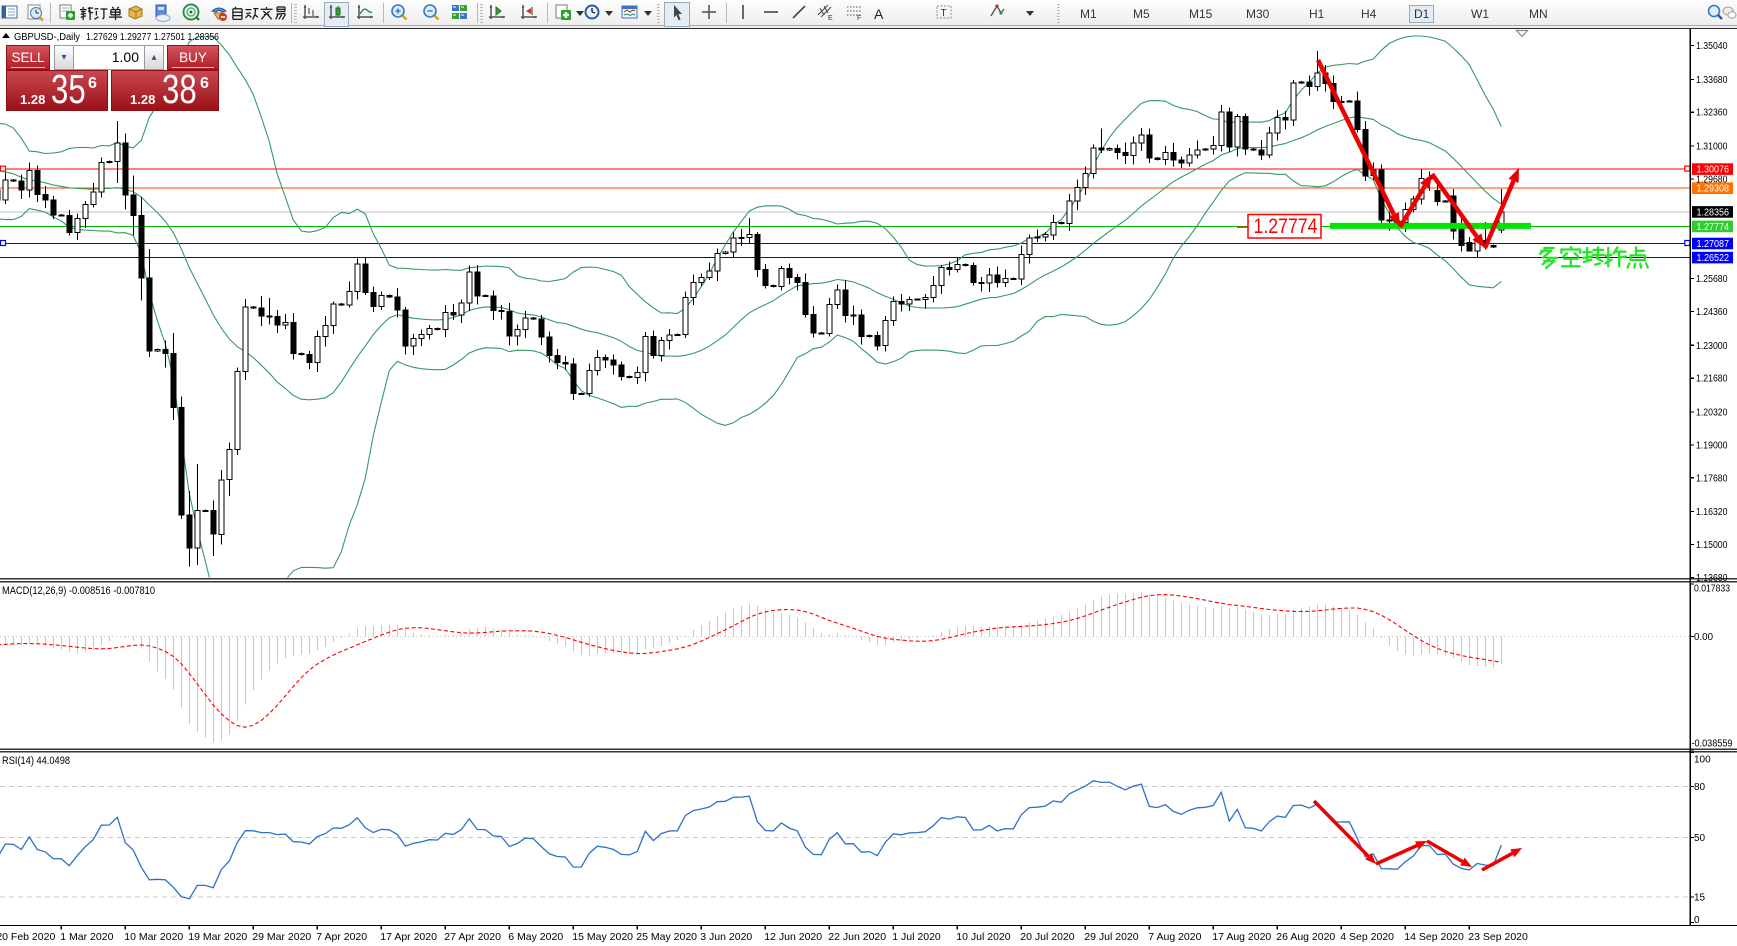 The height and width of the screenshot is (946, 1737). What do you see at coordinates (1697, 920) in the screenshot?
I see `svg-text: 0` at bounding box center [1697, 920].